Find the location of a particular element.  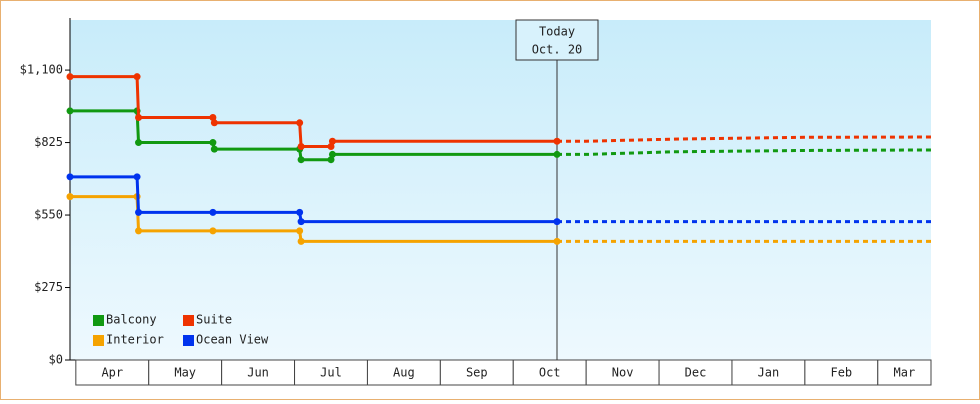

today-date: Oct. 20 is located at coordinates (557, 50).